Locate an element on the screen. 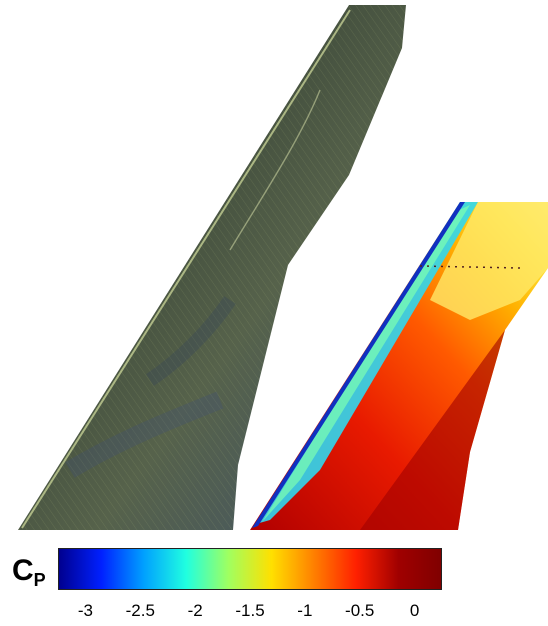  pressure-coefficient-colorbar is located at coordinates (250, 569).